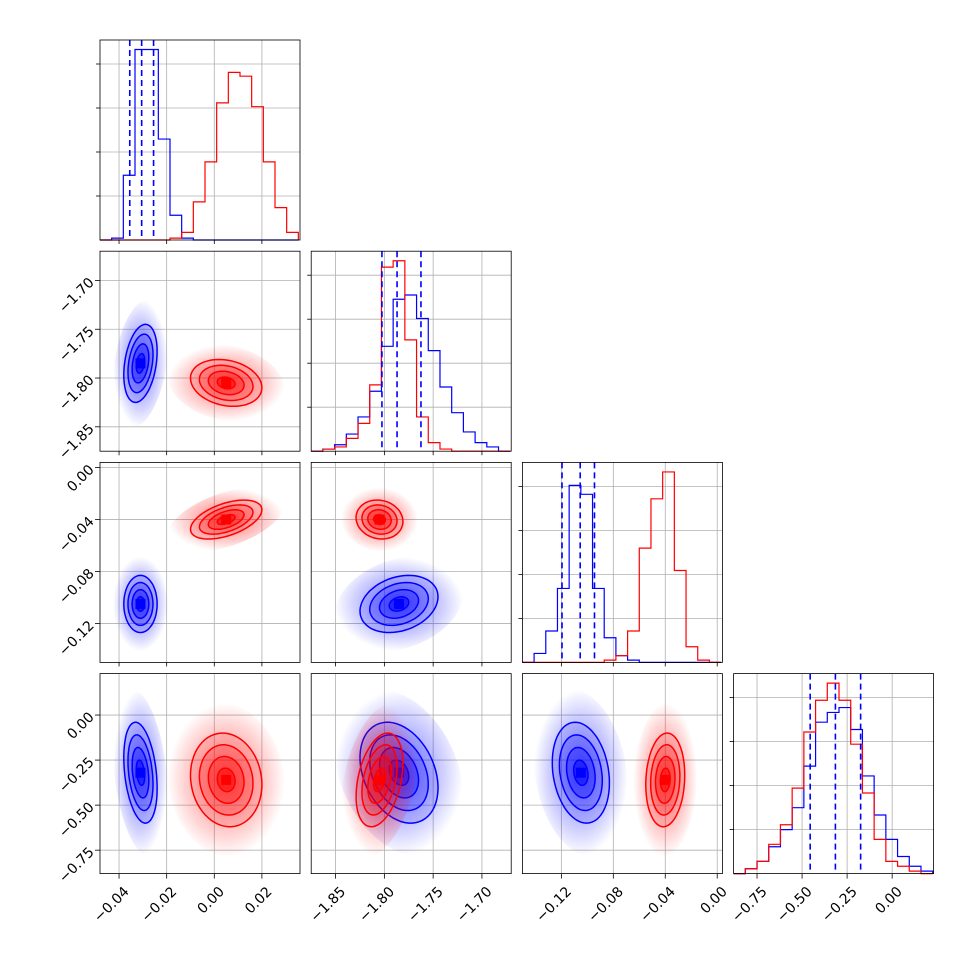 This screenshot has width=970, height=970. I want to click on y-tick-label: −0.12, so click(77, 639).